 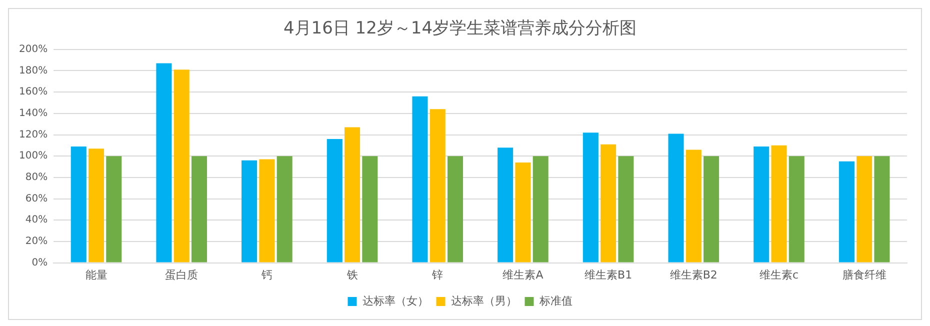 What do you see at coordinates (608, 275) in the screenshot?
I see `x-tick-label: 维生素B1` at bounding box center [608, 275].